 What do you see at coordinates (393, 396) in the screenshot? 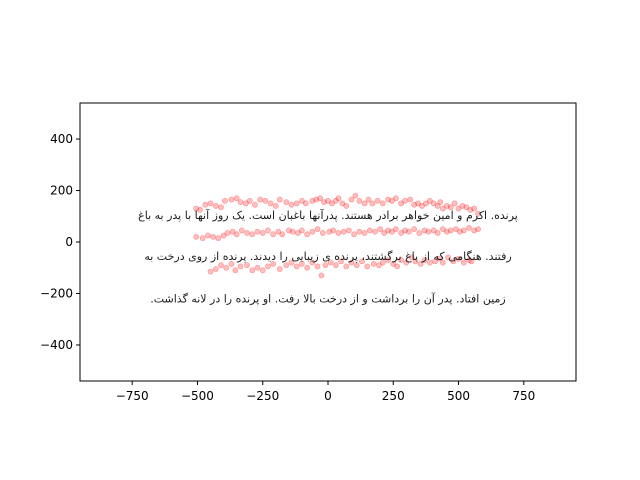
I see `x-tick-label: 250` at bounding box center [393, 396].